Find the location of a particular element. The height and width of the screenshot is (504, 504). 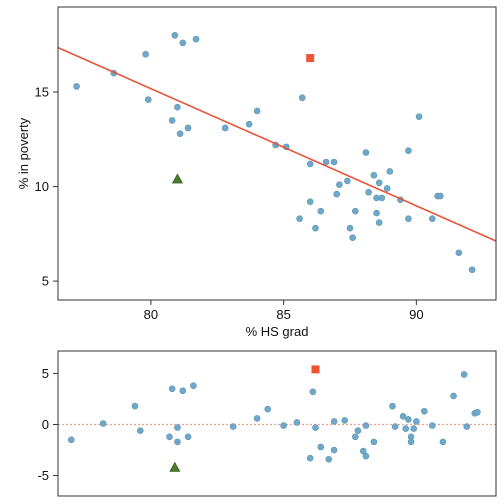

x-axis-label: % HS grad is located at coordinates (277, 331).